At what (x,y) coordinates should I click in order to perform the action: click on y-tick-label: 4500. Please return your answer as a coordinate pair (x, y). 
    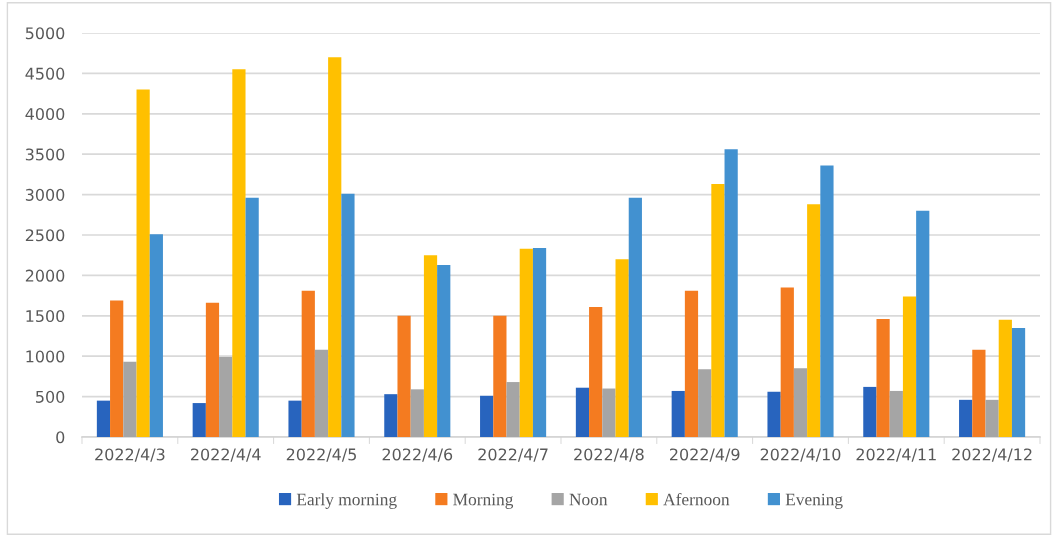
    Looking at the image, I should click on (45, 73).